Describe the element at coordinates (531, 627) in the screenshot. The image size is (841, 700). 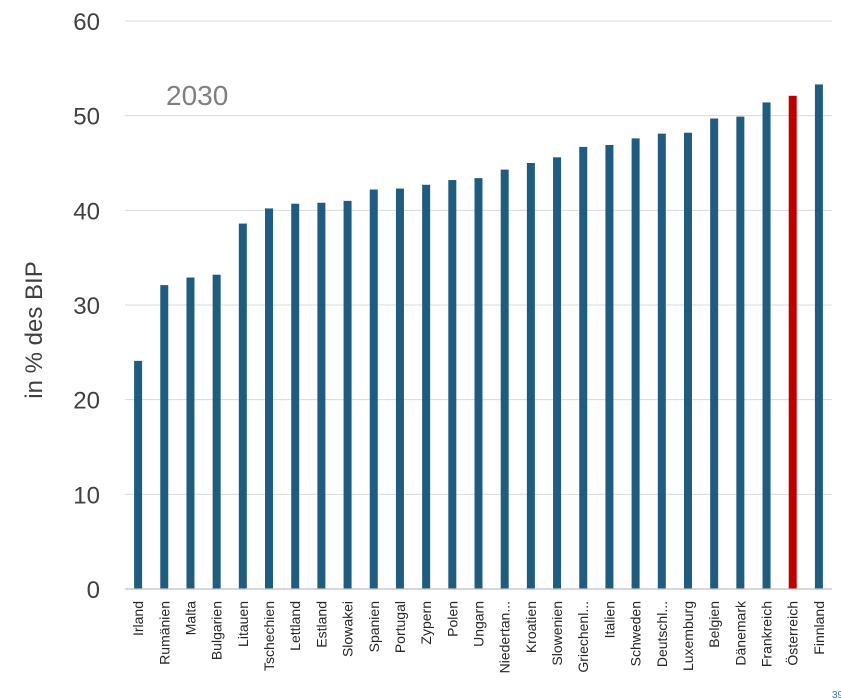
I see `x-tick-label: Kroatien` at that location.